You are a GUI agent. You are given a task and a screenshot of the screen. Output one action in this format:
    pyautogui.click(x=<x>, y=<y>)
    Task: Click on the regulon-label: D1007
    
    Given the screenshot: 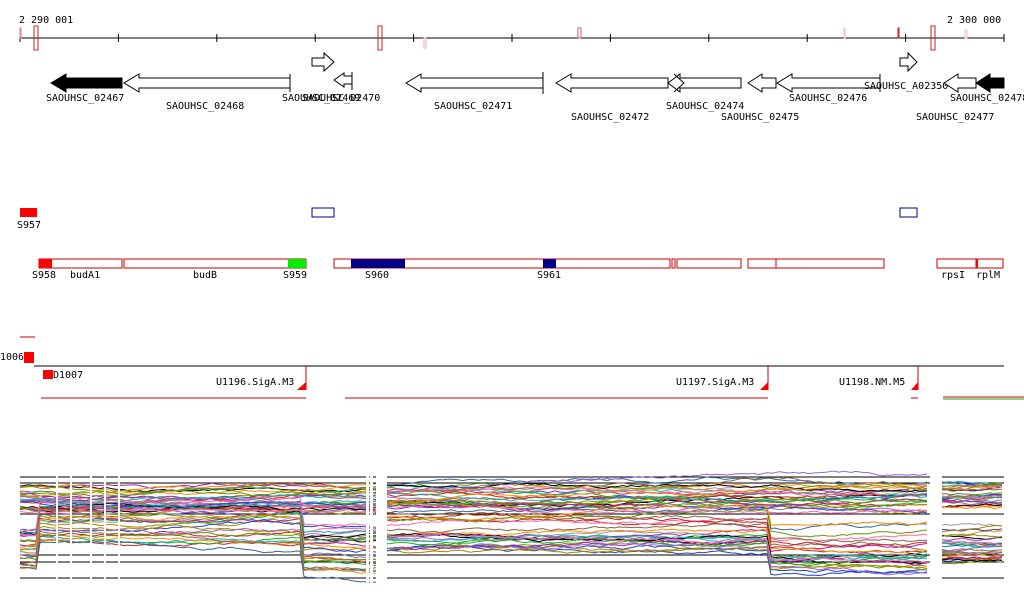 What is the action you would take?
    pyautogui.click(x=68, y=375)
    